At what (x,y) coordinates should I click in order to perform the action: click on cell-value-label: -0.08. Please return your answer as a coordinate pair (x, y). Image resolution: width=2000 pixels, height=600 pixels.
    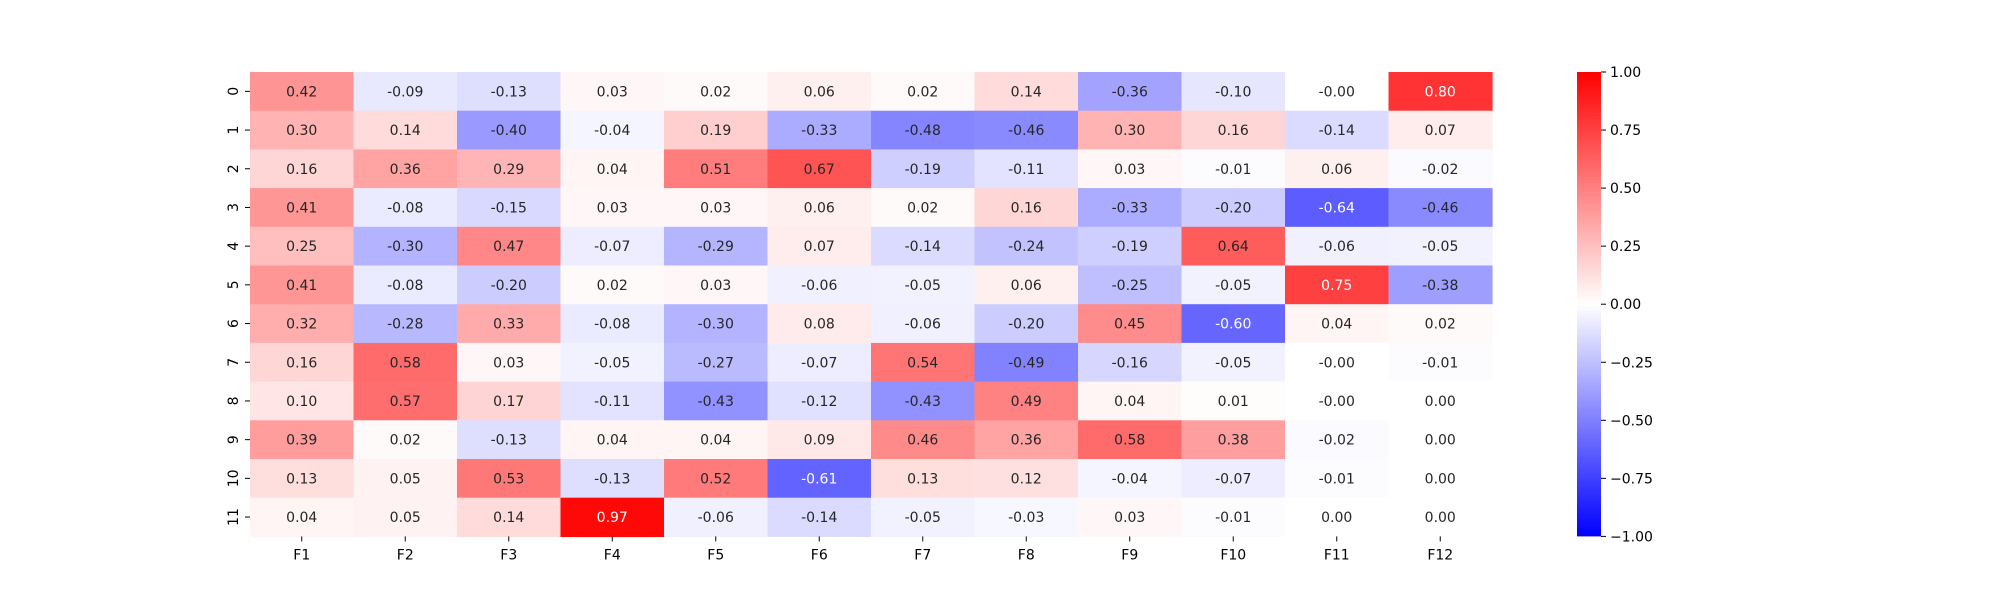
    Looking at the image, I should click on (405, 286).